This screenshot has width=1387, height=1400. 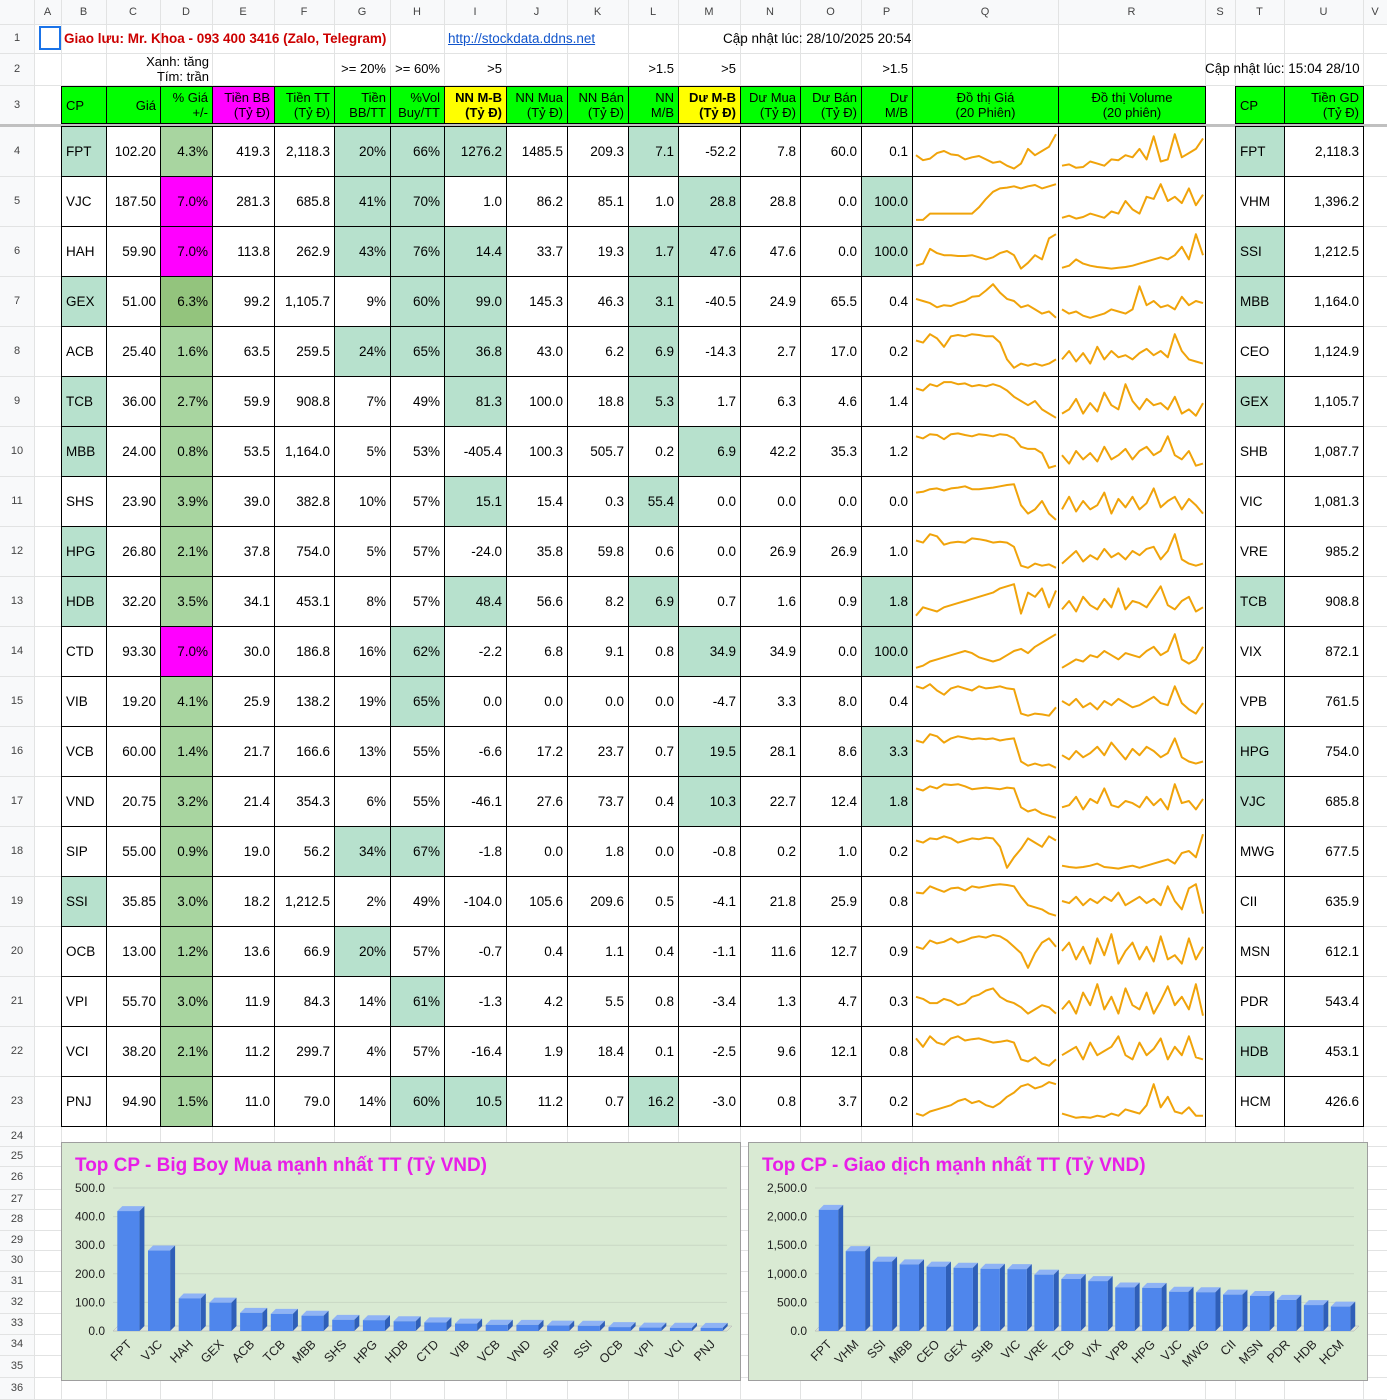 I want to click on column-title-Q: Đồ thị Giá (20 Phiên), so click(x=985, y=105).